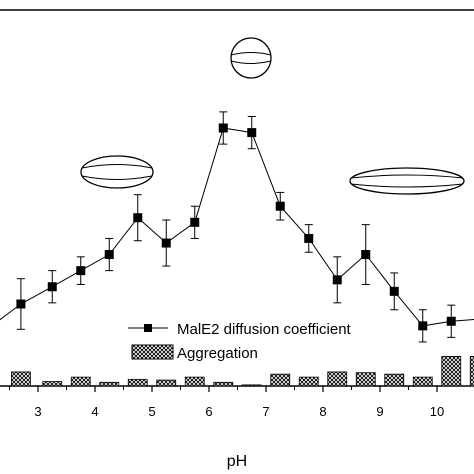 Image resolution: width=474 pixels, height=474 pixels. I want to click on shape-ellipsoid-left, so click(117, 172).